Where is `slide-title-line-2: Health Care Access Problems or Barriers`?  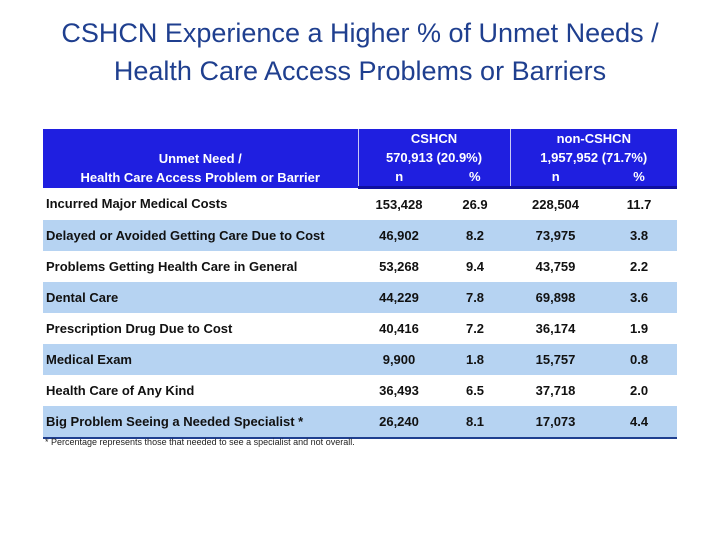
slide-title-line-2: Health Care Access Problems or Barriers is located at coordinates (360, 71).